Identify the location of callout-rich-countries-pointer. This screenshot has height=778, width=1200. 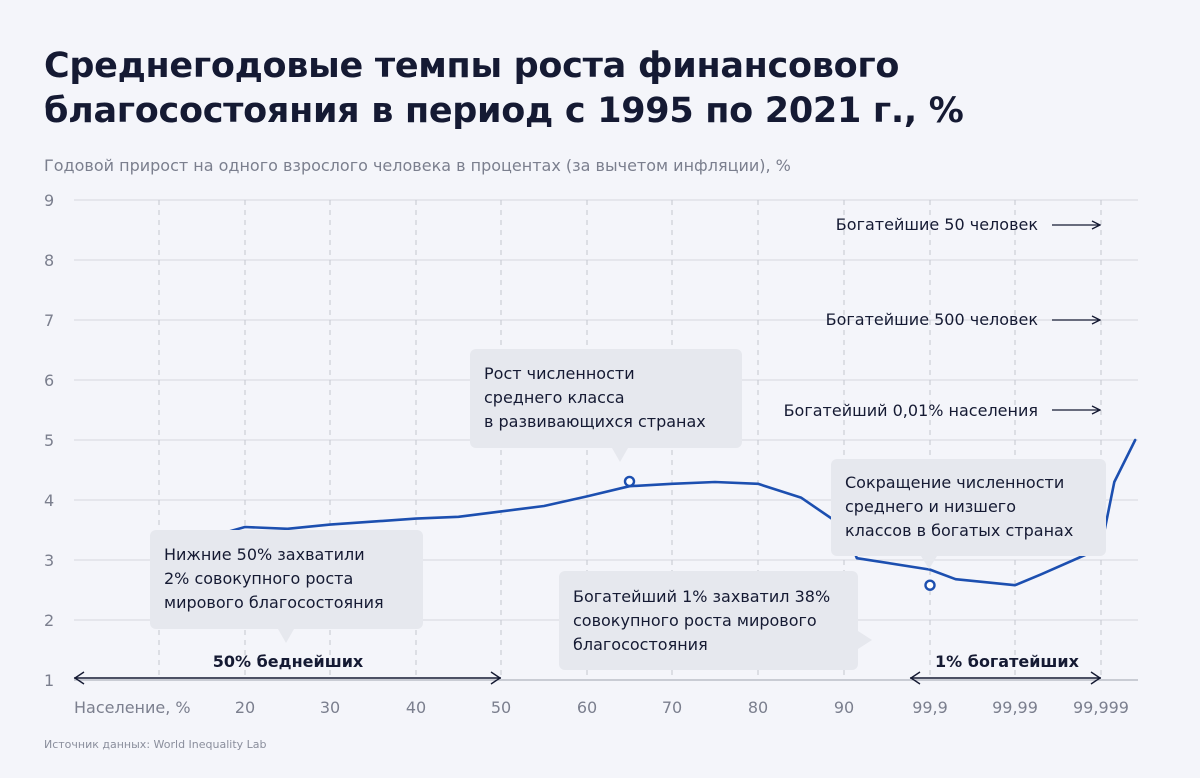
(929, 562).